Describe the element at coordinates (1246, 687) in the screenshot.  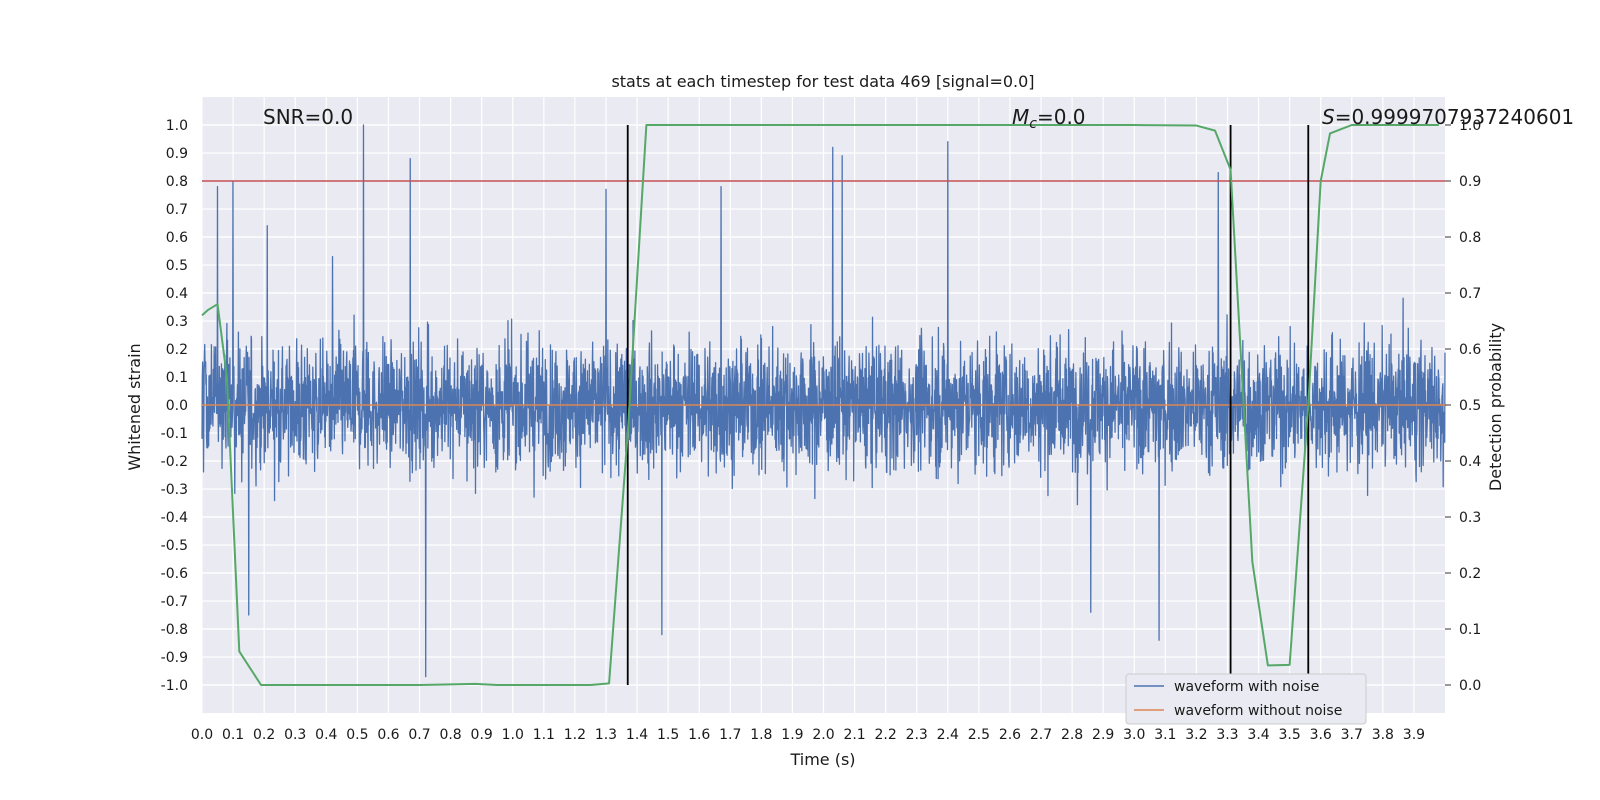
I see `legend-entry-noise: waveform with noise` at that location.